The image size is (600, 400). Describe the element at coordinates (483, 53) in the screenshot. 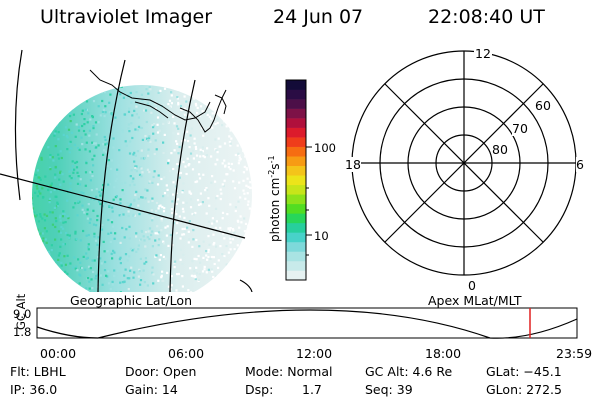

I see `mlt-label-12: 12` at that location.